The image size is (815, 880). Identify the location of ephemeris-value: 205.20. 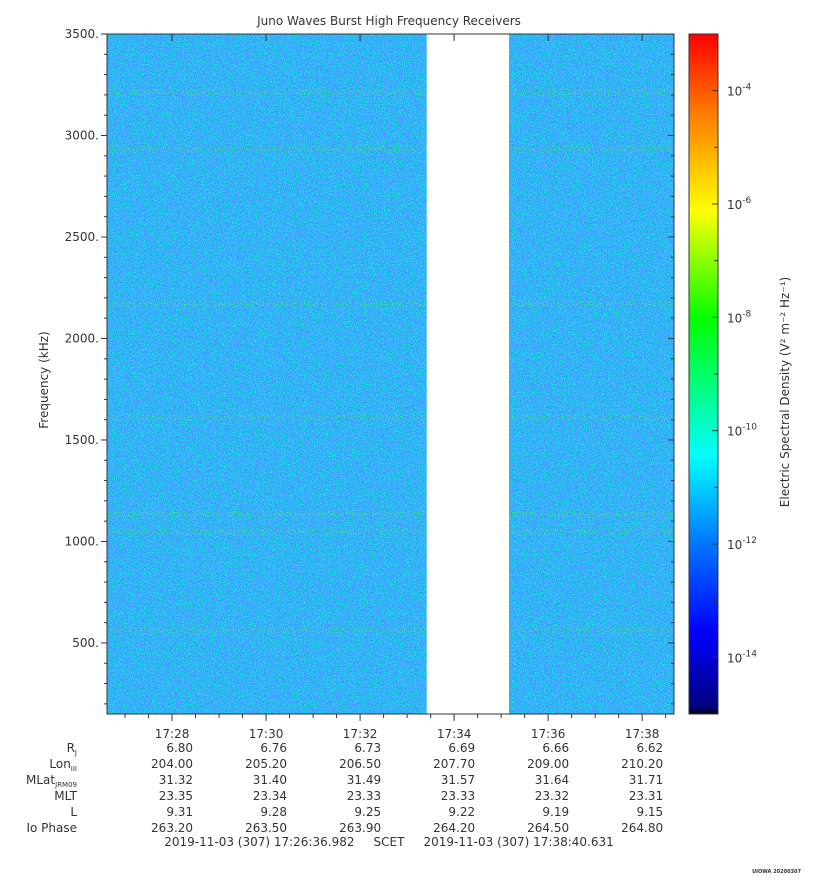
(266, 764).